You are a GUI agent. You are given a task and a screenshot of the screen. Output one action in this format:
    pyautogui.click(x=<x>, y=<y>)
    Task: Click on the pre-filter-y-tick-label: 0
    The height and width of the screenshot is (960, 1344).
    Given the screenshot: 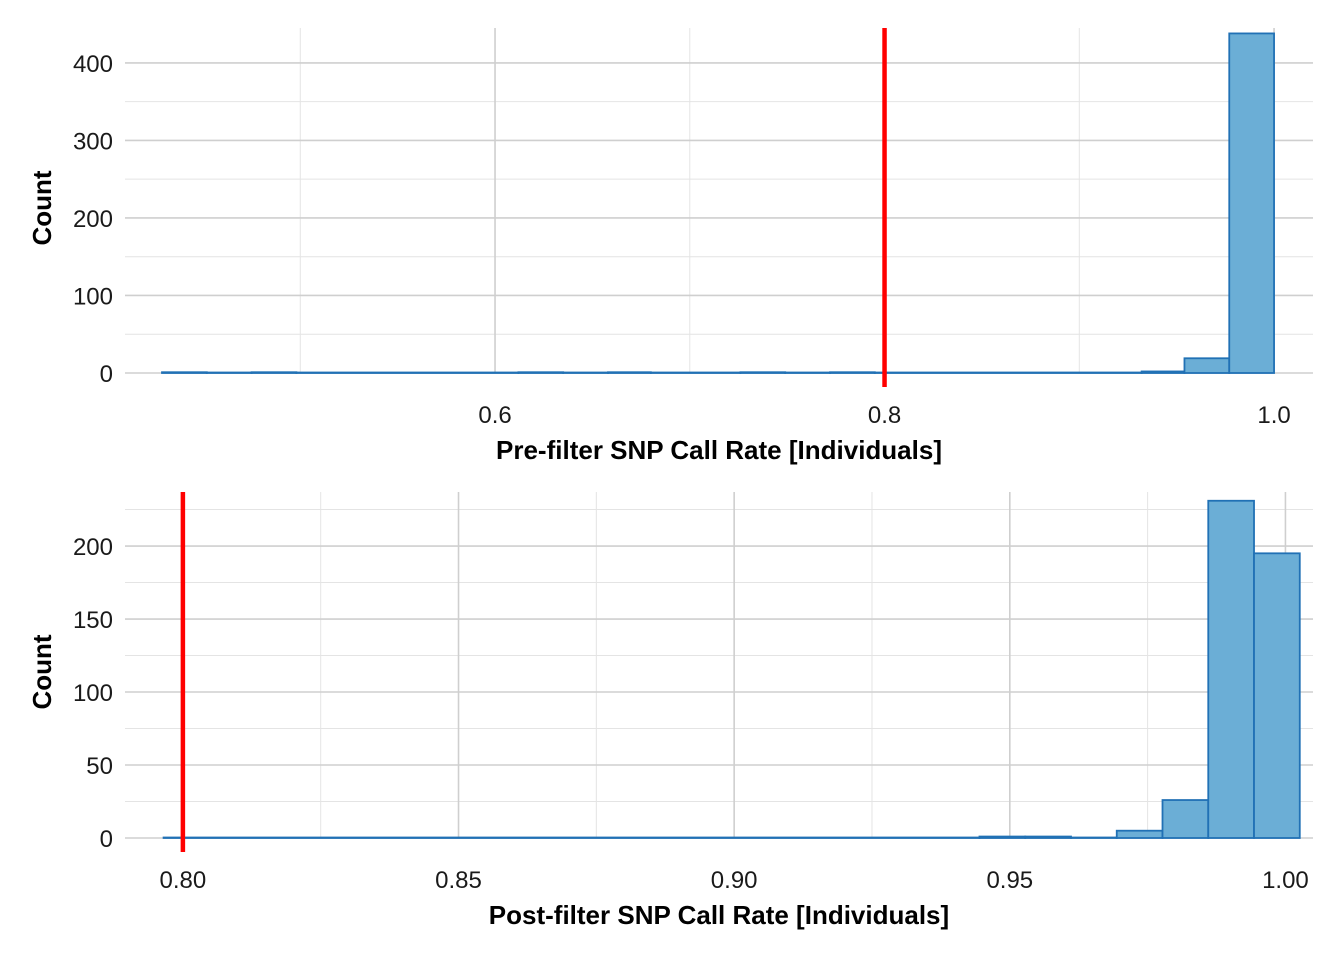 What is the action you would take?
    pyautogui.click(x=106, y=374)
    